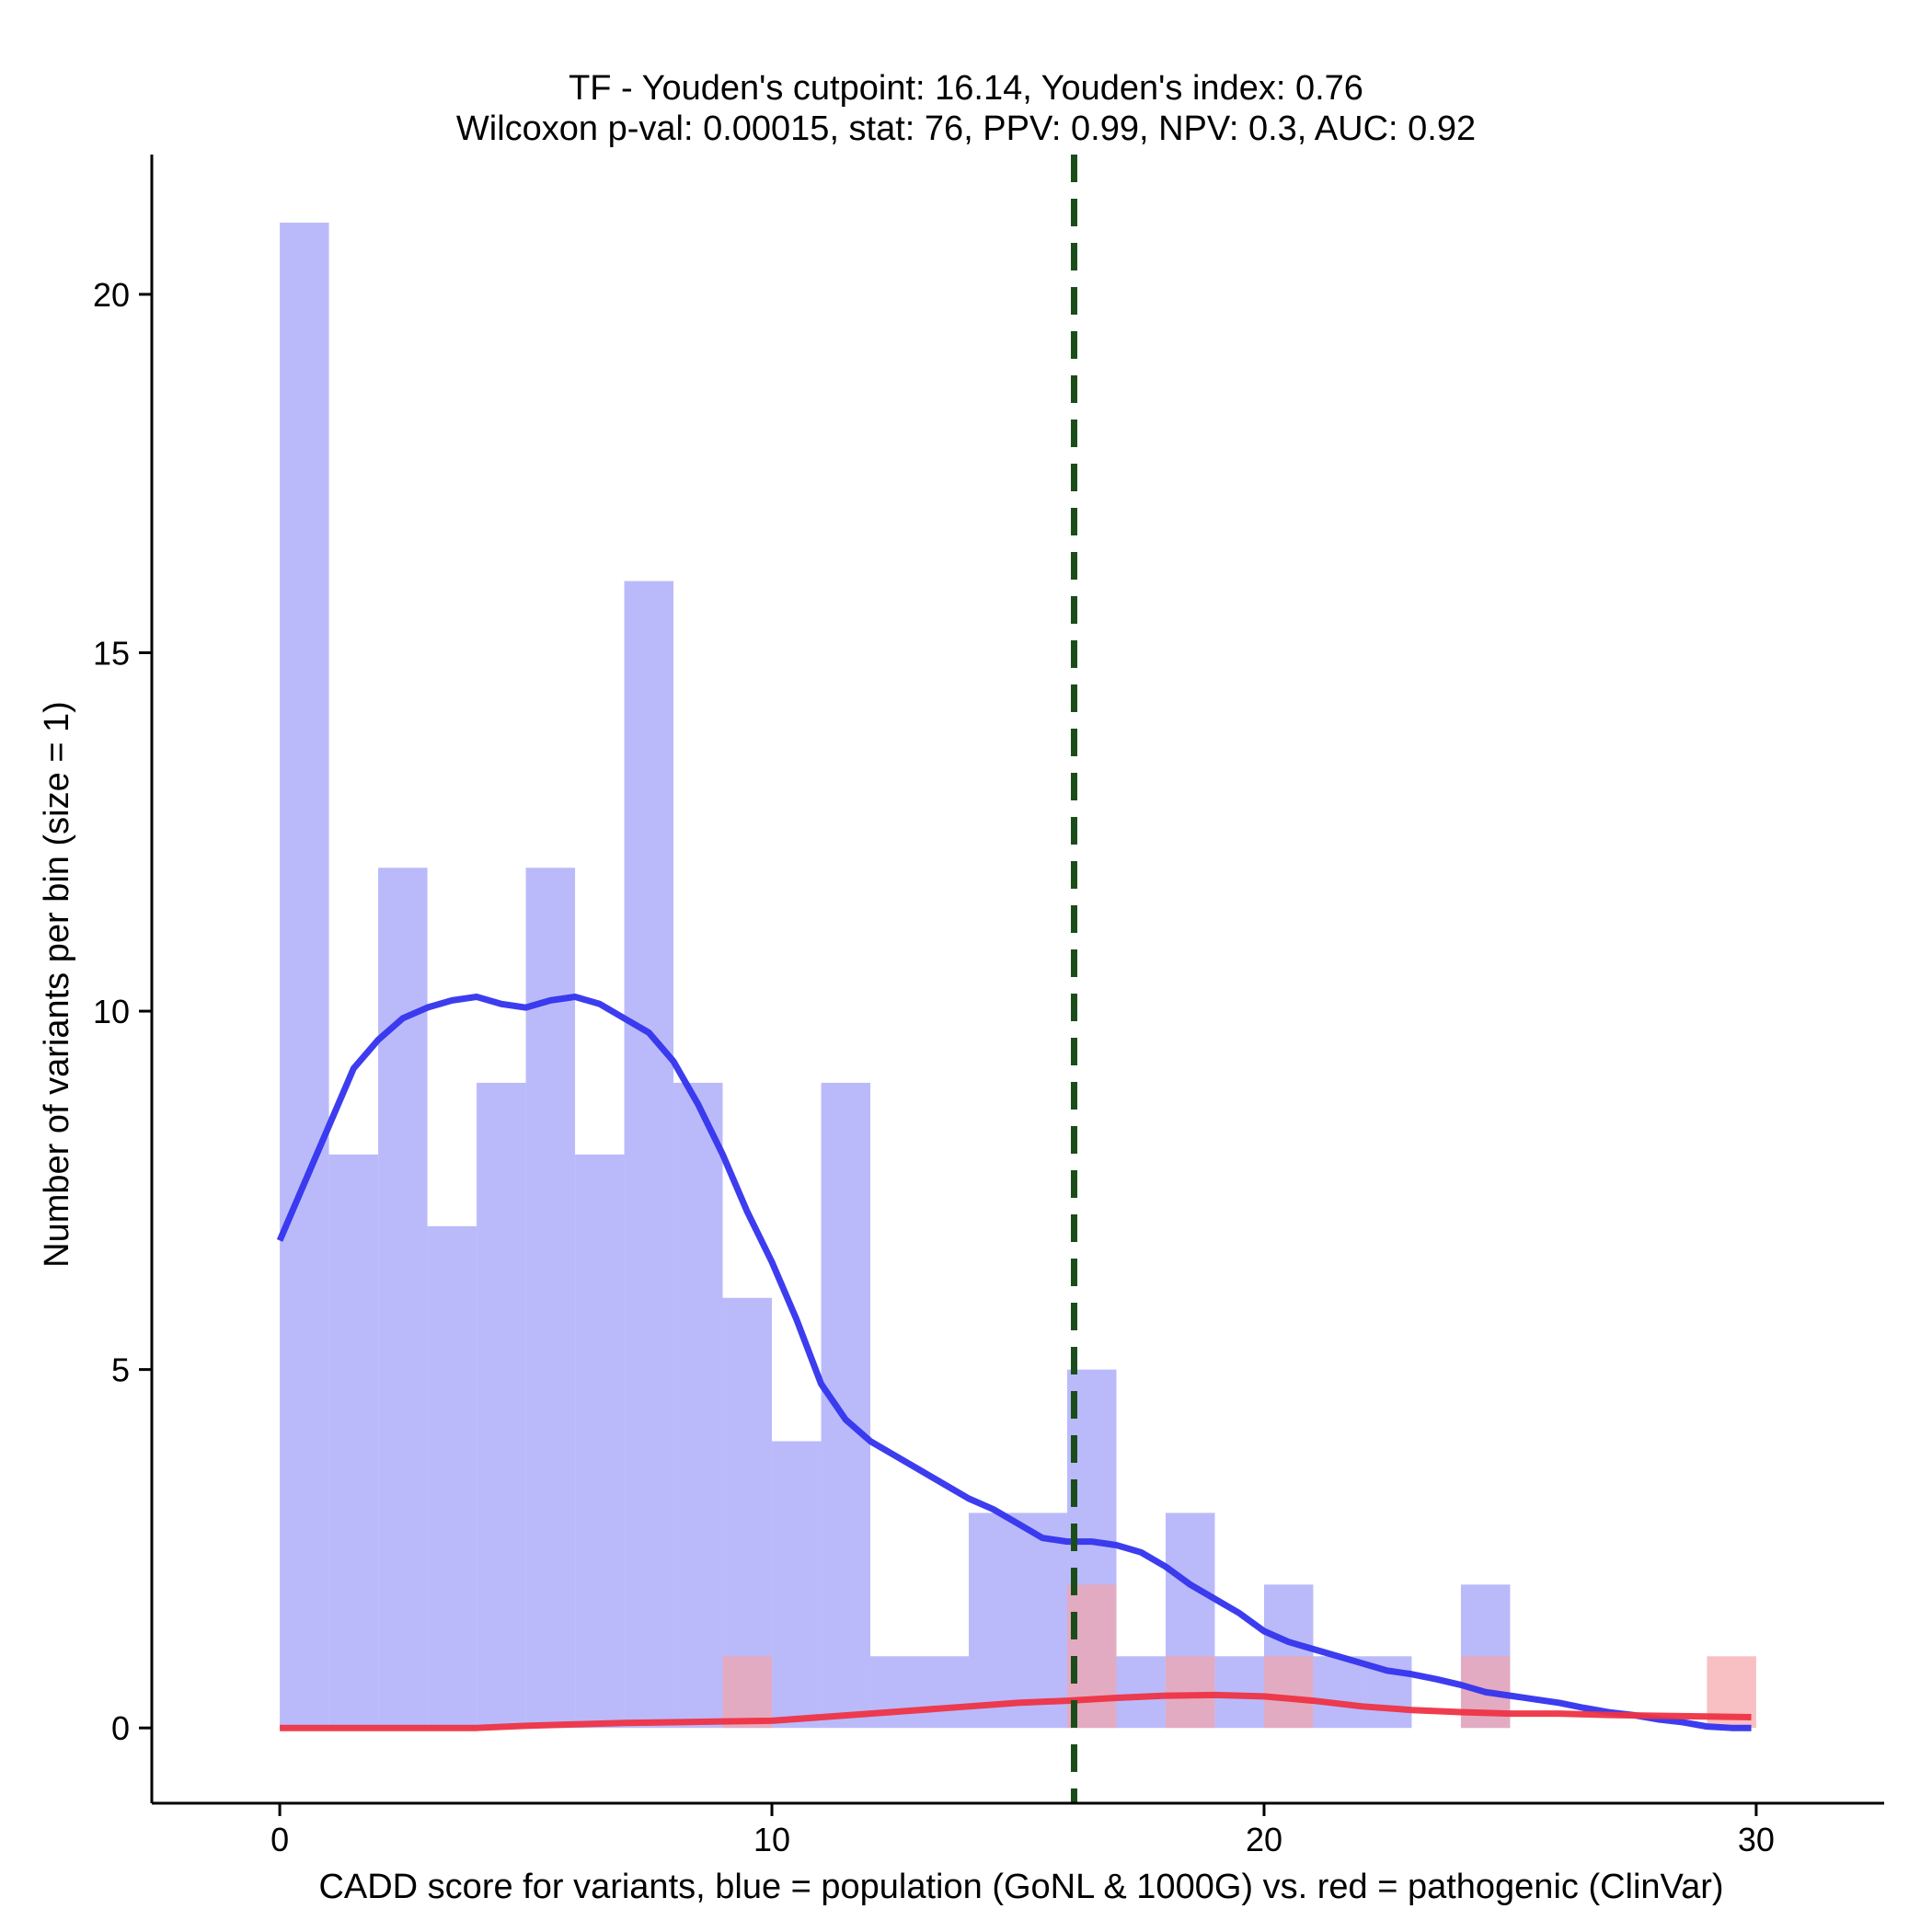  Describe the element at coordinates (120, 1728) in the screenshot. I see `y-tick-label: 0` at that location.